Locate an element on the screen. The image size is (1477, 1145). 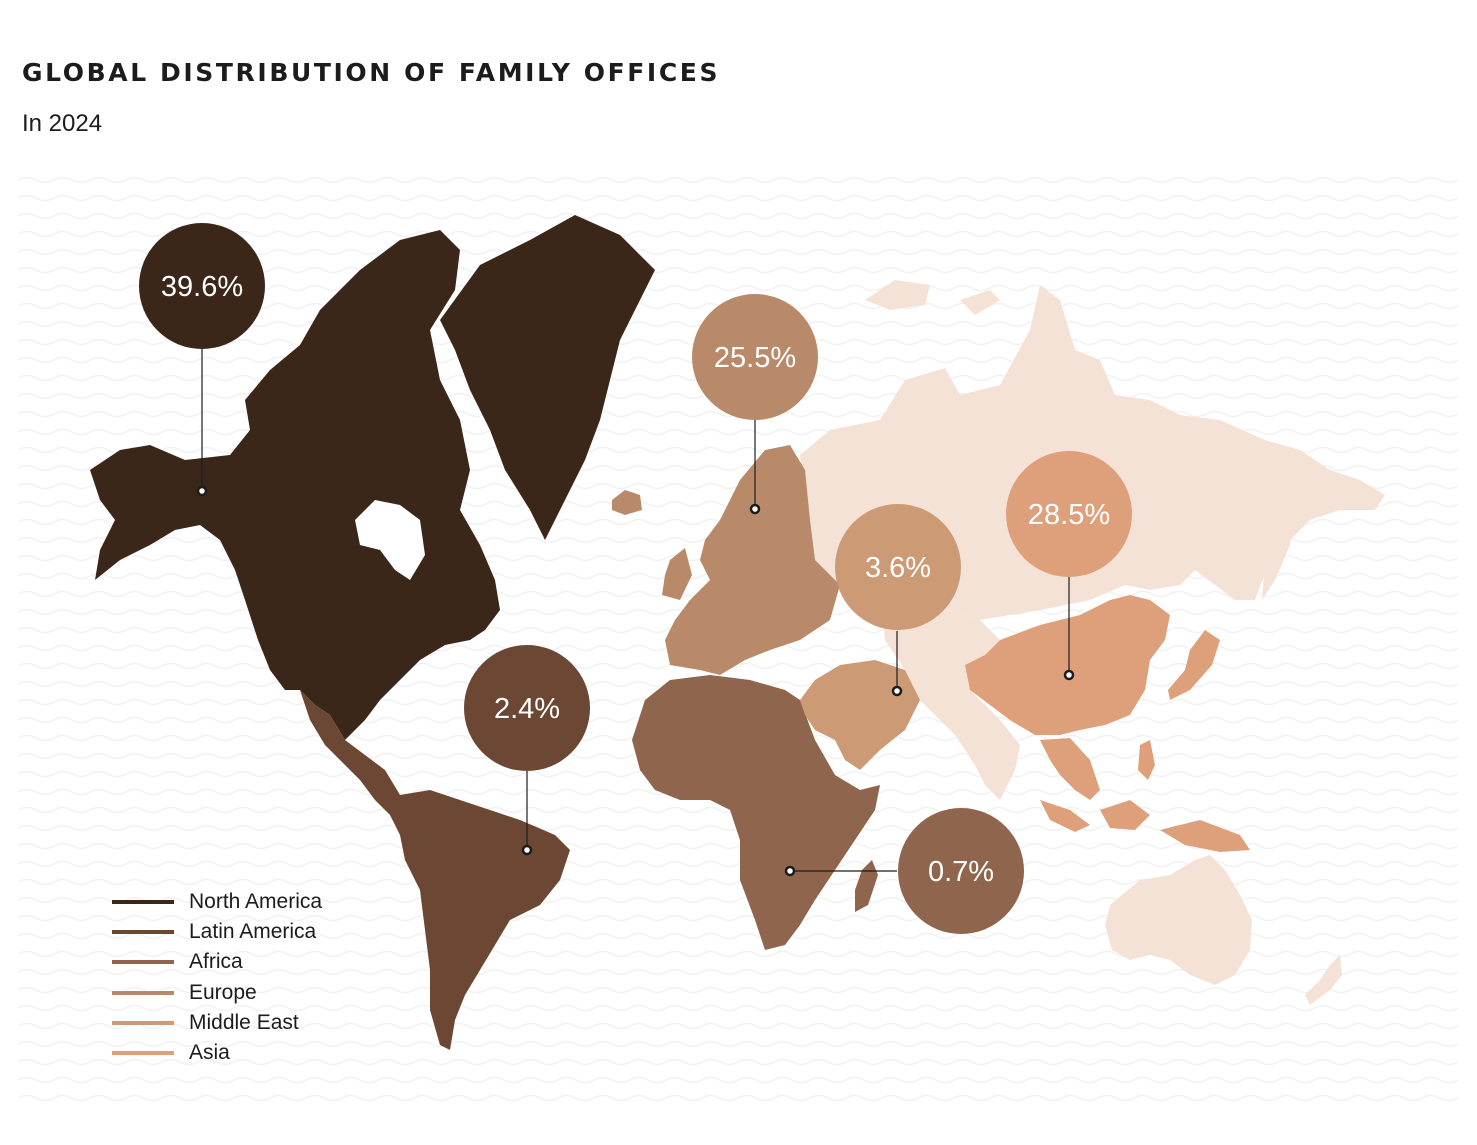
land-north-america is located at coordinates (295, 485).